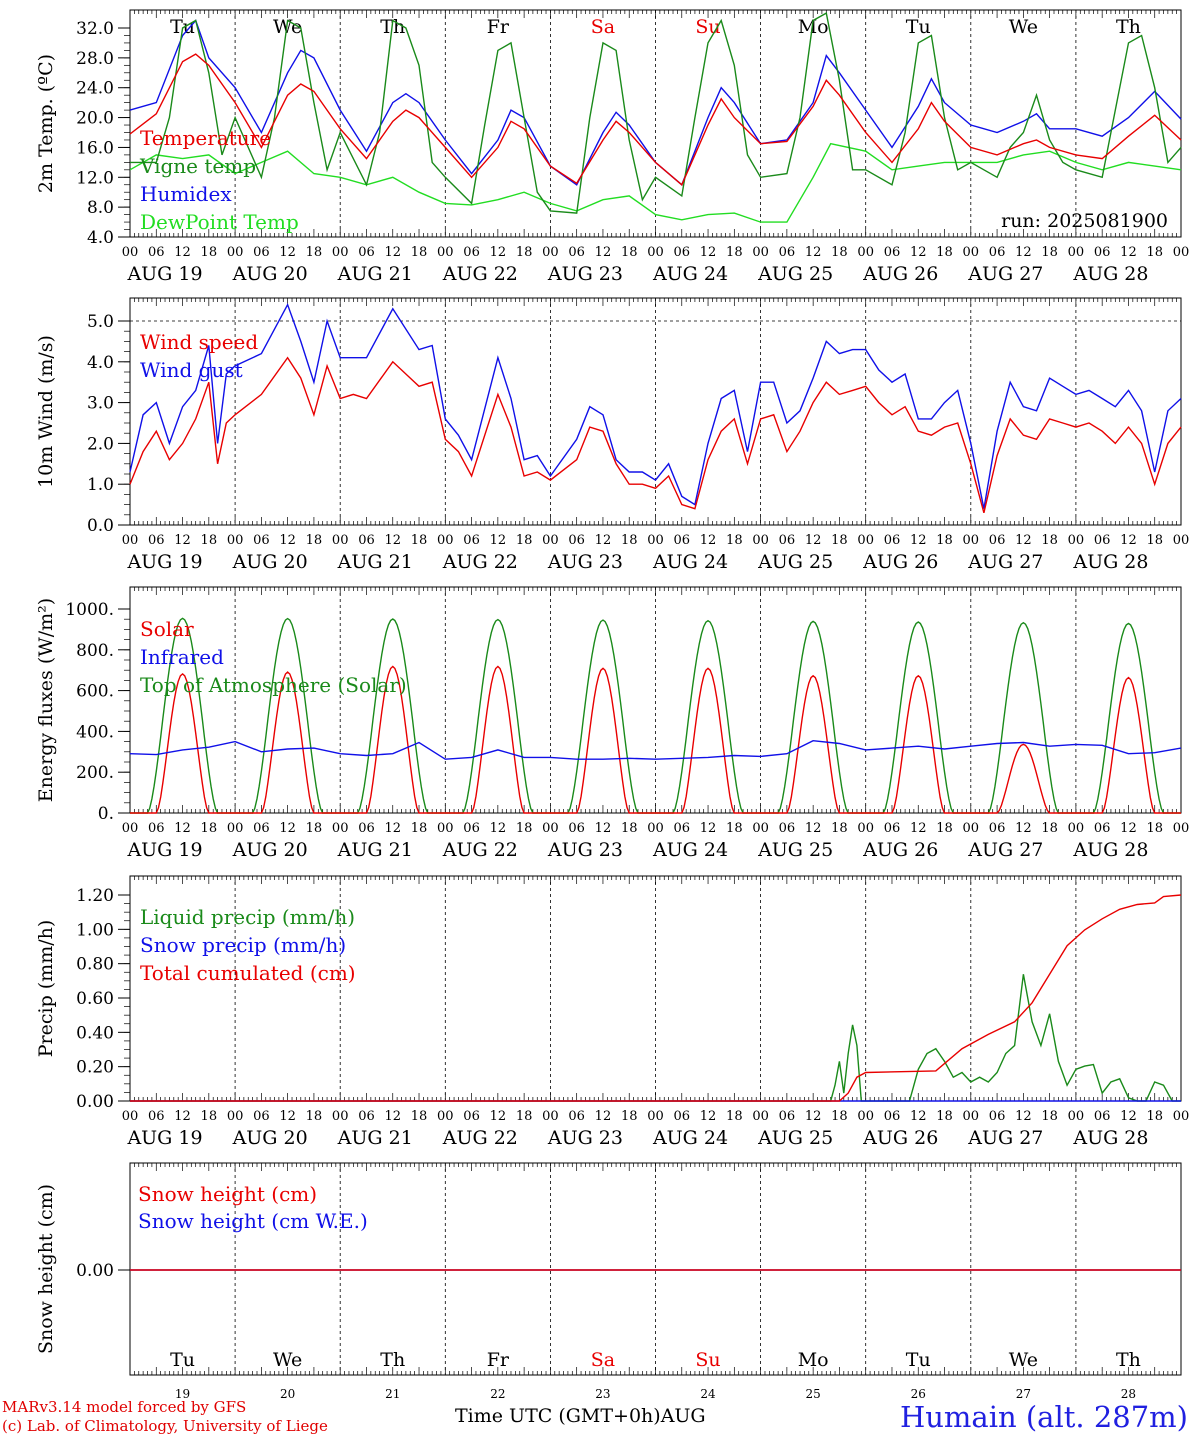  Describe the element at coordinates (655, 749) in the screenshot. I see `series-infrared` at that location.